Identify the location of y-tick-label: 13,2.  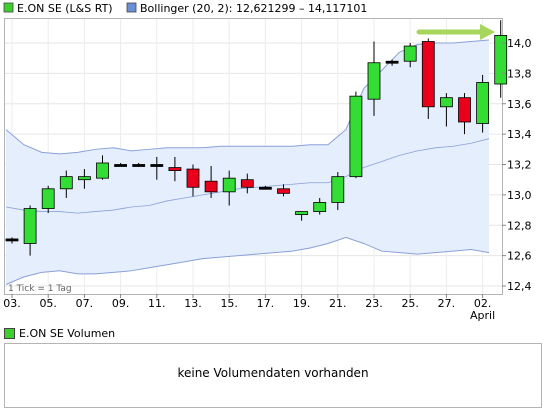
(519, 165).